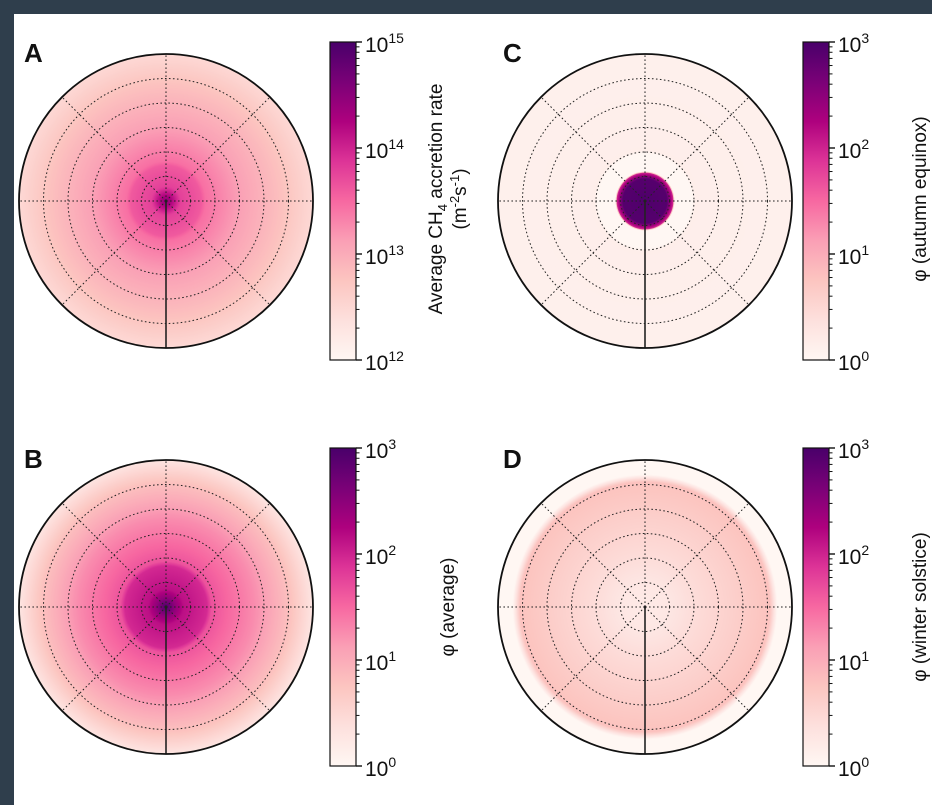 The image size is (932, 805). I want to click on panel-c-letter: C, so click(512, 53).